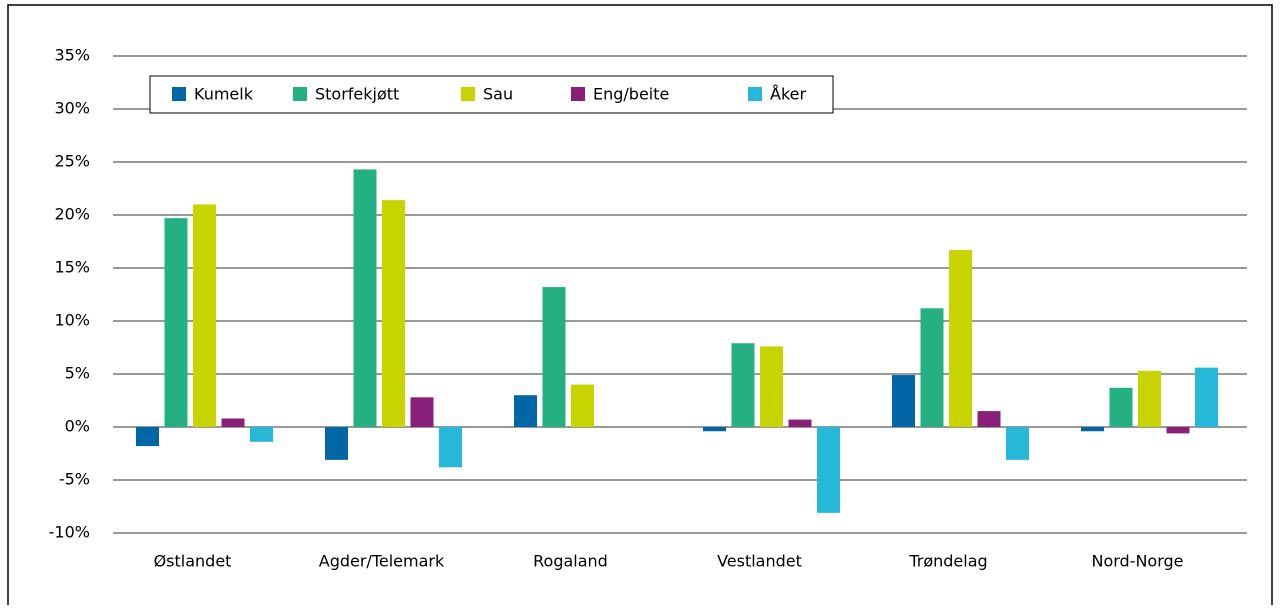 The height and width of the screenshot is (609, 1281). I want to click on y-tick-label: 10%, so click(72, 320).